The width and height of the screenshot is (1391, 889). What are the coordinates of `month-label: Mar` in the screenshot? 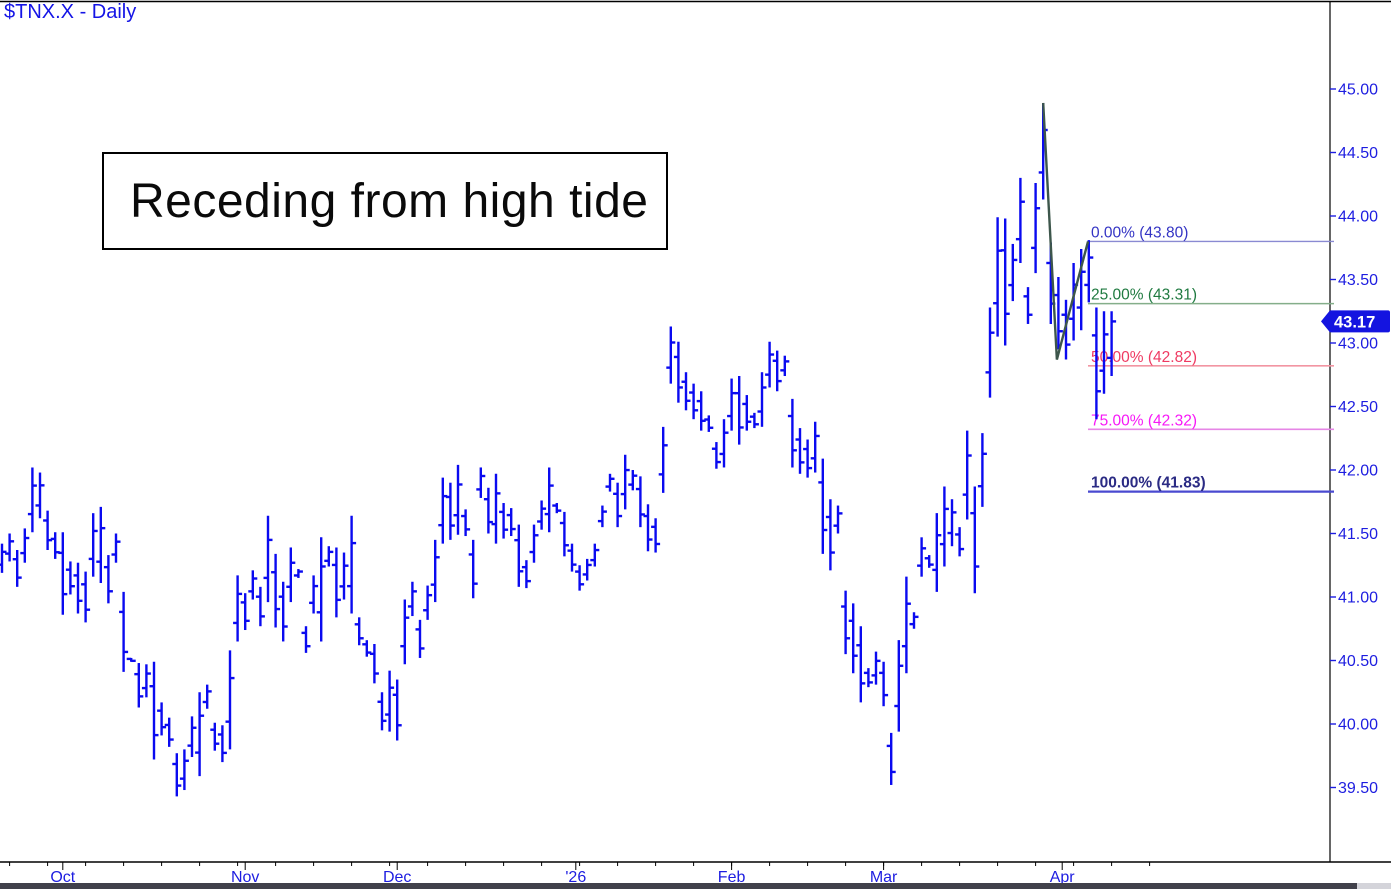 It's located at (884, 877).